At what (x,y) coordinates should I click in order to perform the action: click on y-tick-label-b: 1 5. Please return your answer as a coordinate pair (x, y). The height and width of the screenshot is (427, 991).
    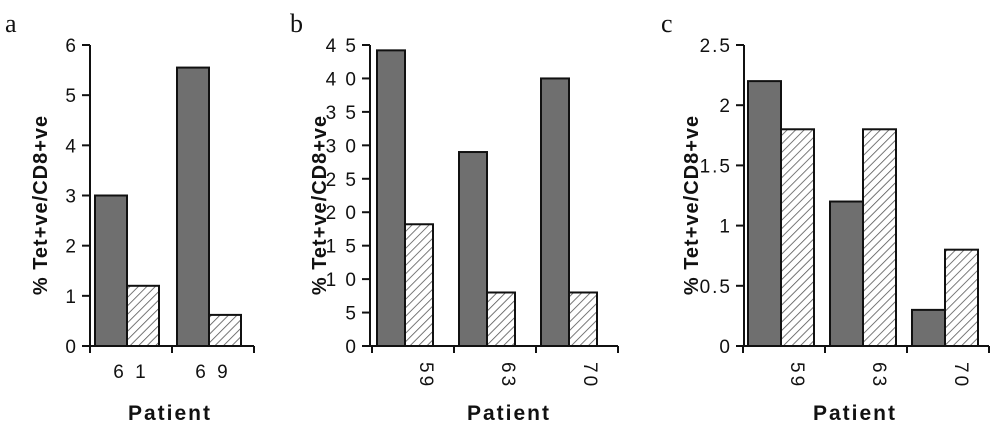
    Looking at the image, I should click on (342, 247).